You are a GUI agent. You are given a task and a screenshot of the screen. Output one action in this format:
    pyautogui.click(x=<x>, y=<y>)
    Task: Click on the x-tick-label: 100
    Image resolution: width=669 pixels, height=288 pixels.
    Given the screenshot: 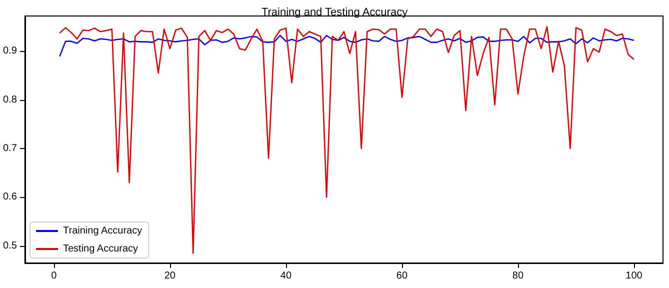 What is the action you would take?
    pyautogui.click(x=634, y=276)
    